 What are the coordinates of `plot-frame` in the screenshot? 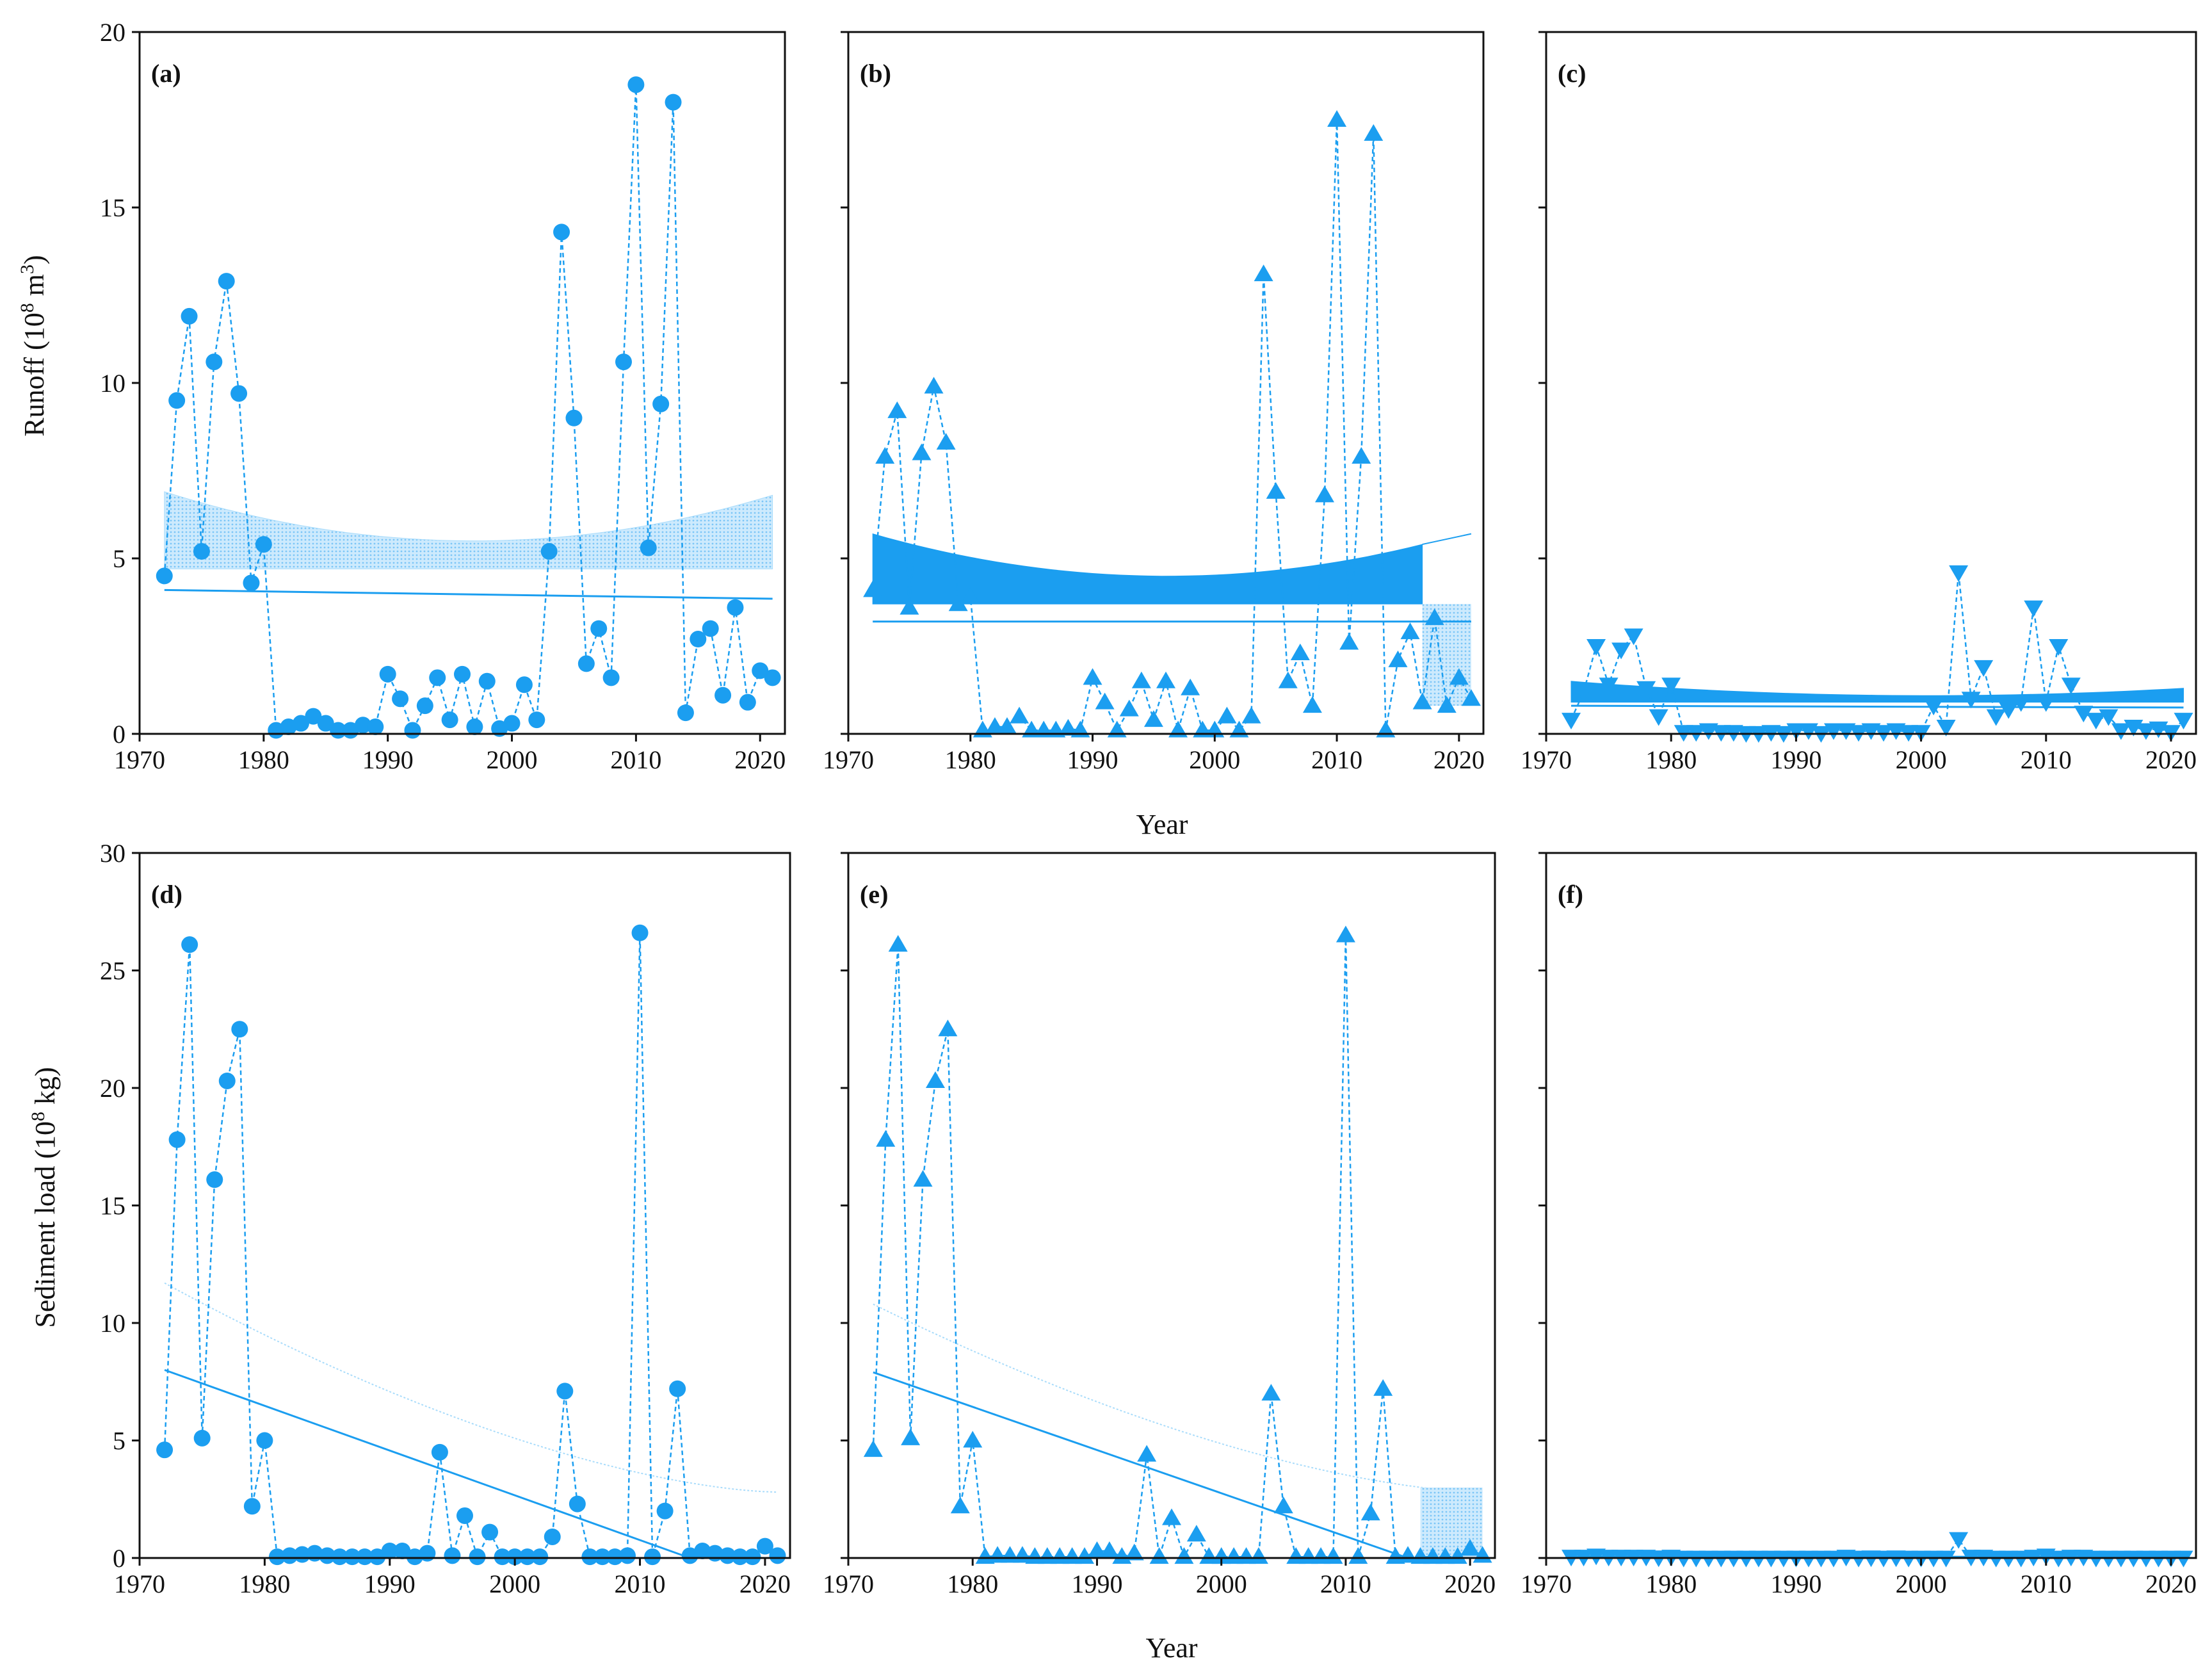 It's located at (464, 1205).